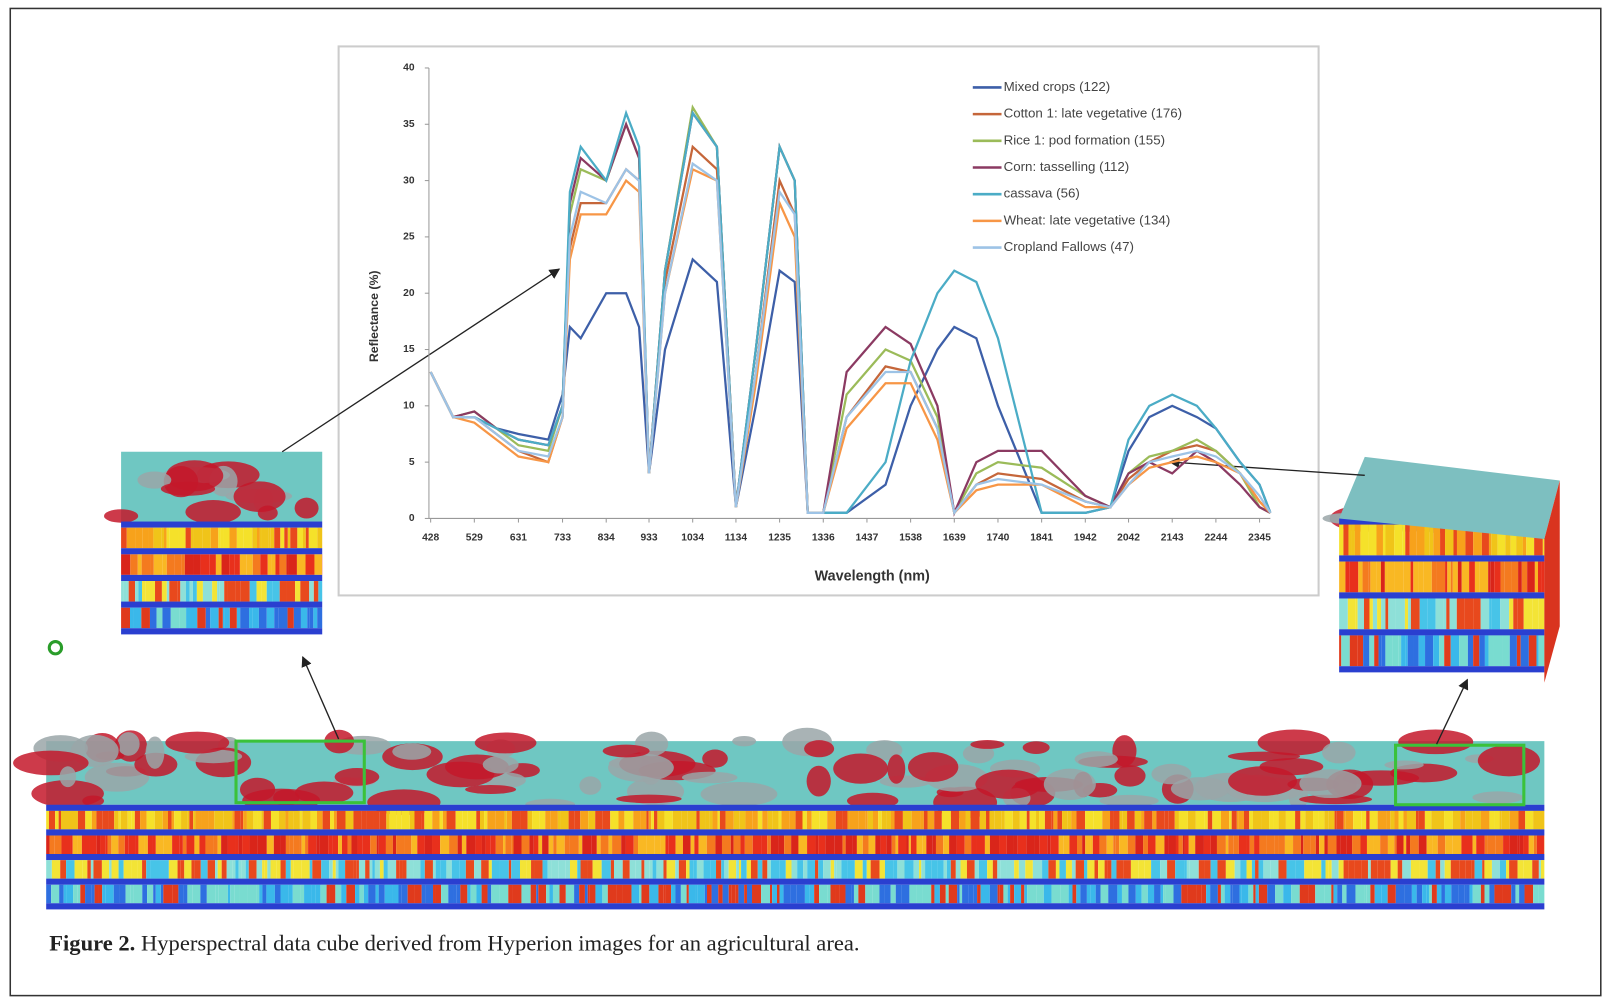 This screenshot has width=1609, height=1007. I want to click on band, so click(1441, 669).